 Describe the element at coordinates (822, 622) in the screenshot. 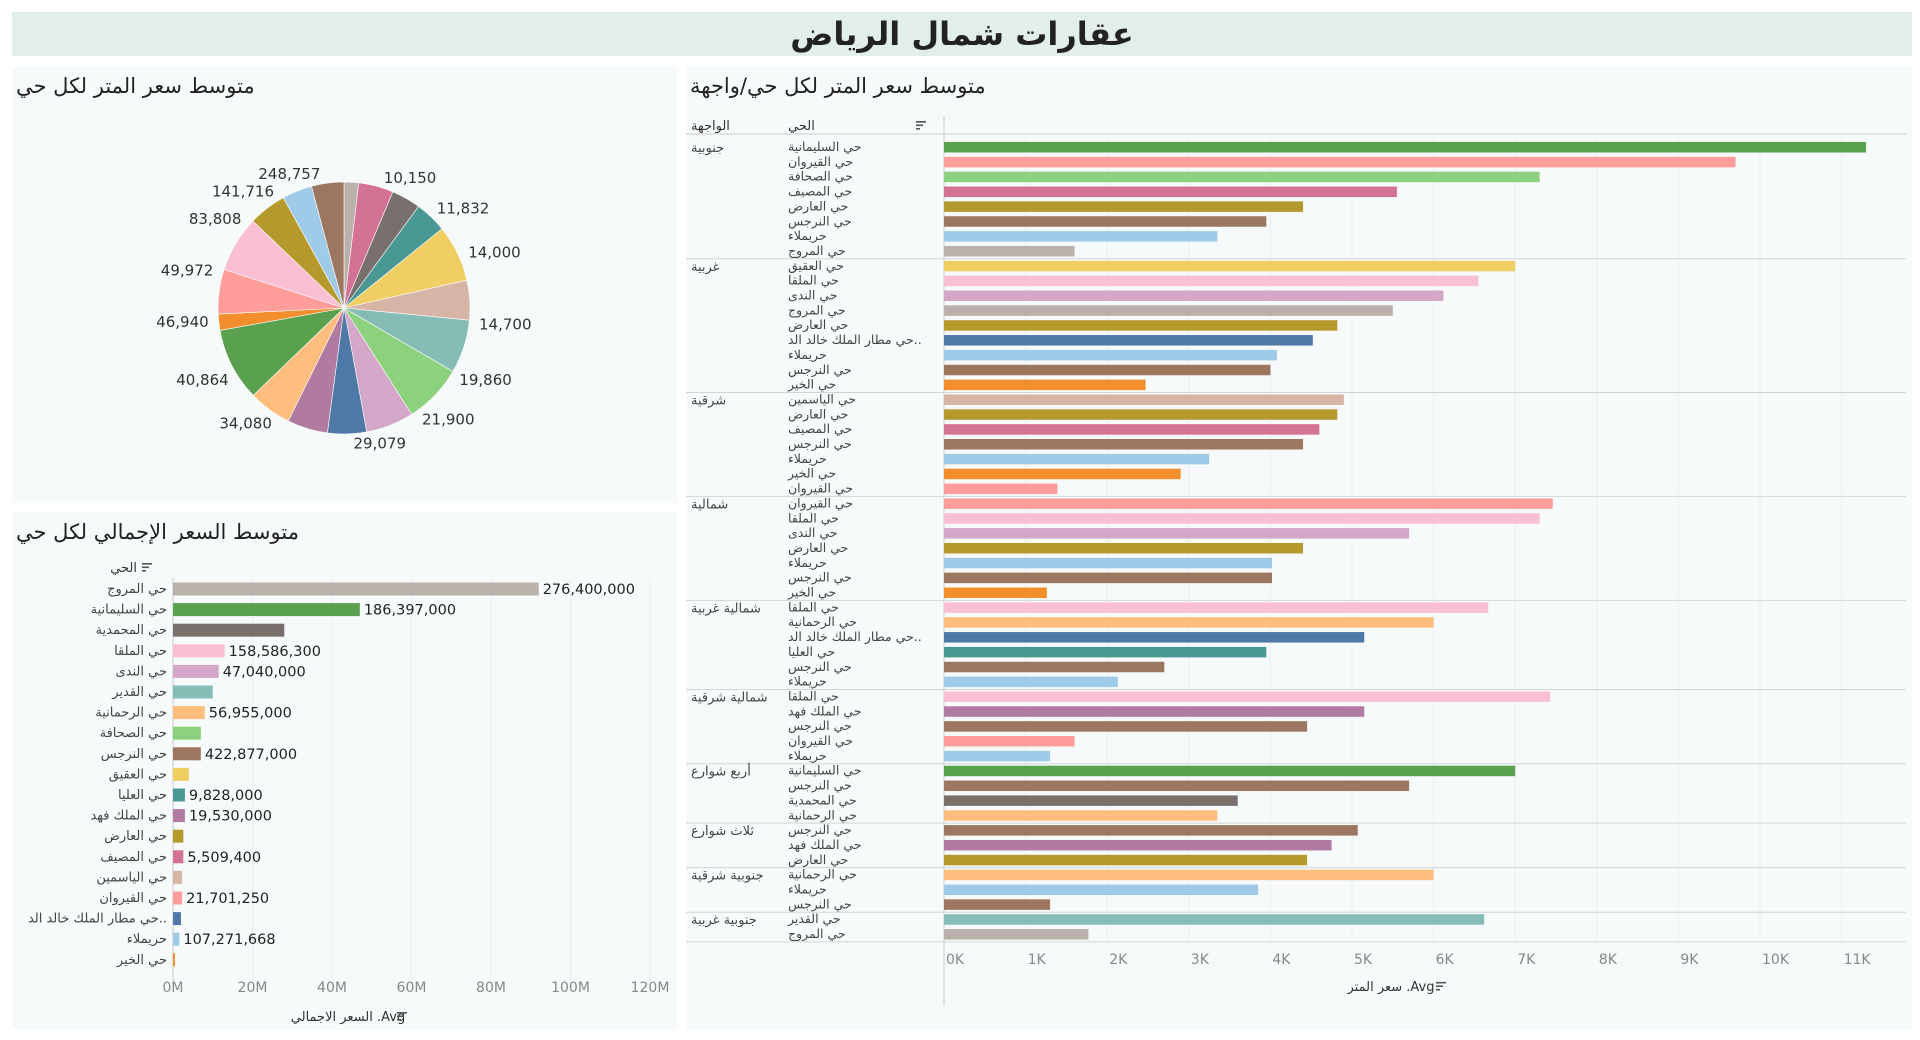

I see `category-label: حي الرحمانية` at that location.